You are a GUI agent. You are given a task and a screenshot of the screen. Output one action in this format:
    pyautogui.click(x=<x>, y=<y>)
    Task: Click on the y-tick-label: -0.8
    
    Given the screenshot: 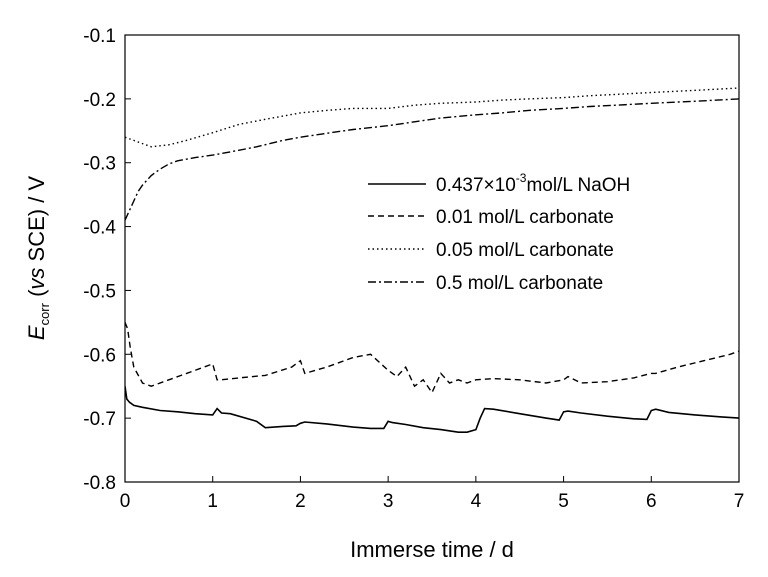 What is the action you would take?
    pyautogui.click(x=99, y=483)
    